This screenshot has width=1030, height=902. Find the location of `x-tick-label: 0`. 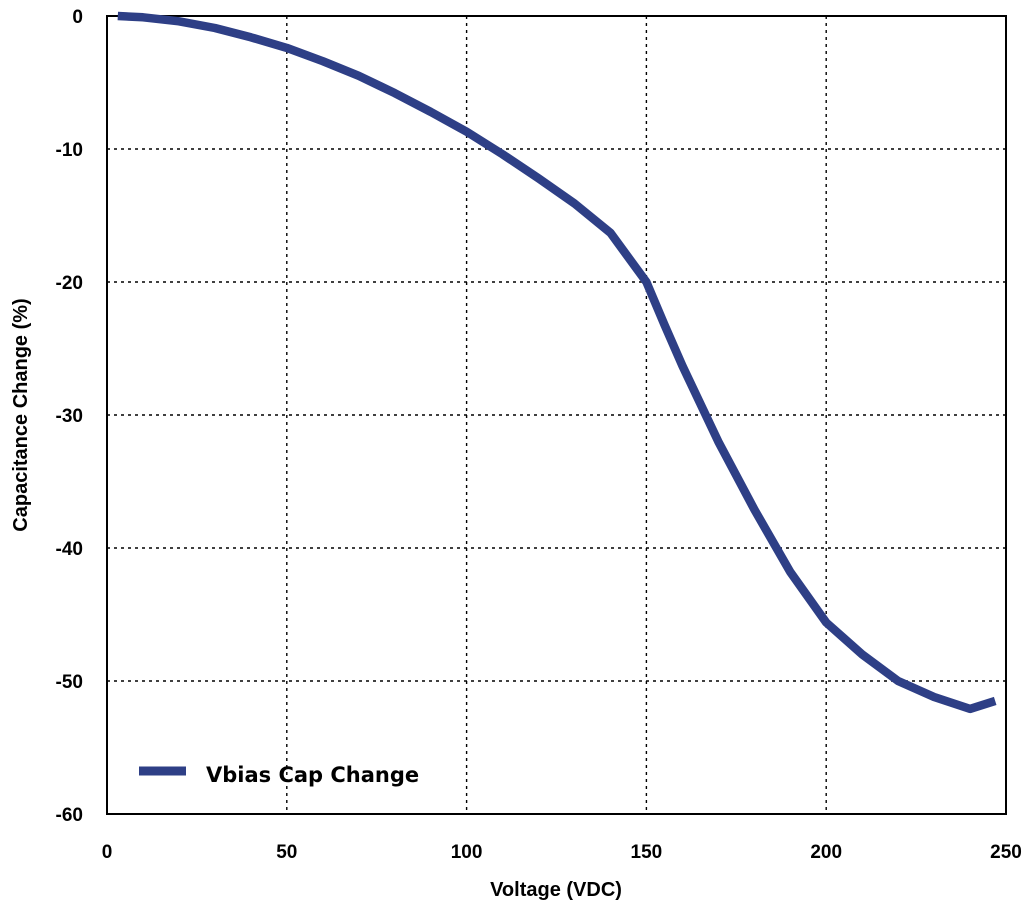

x-tick-label: 0 is located at coordinates (107, 852).